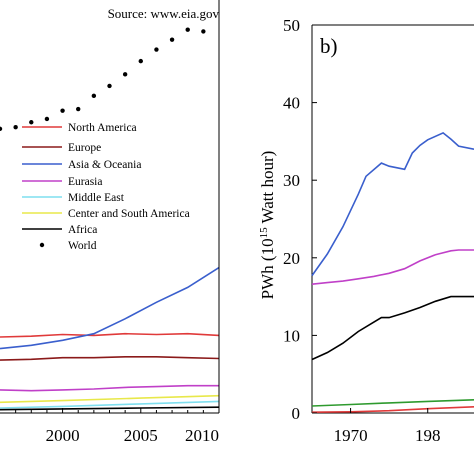  What do you see at coordinates (351, 435) in the screenshot?
I see `x-tick-label: 1970` at bounding box center [351, 435].